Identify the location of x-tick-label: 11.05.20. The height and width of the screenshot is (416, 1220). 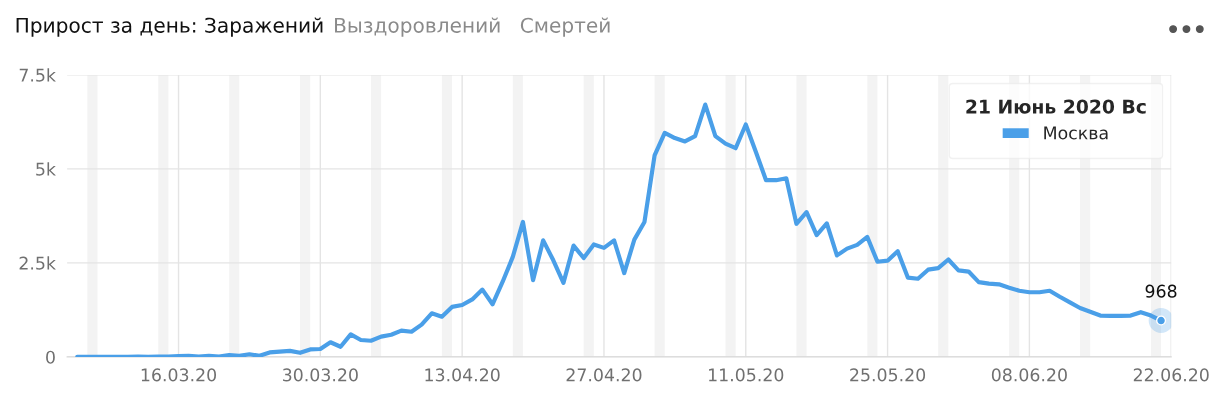
(746, 375).